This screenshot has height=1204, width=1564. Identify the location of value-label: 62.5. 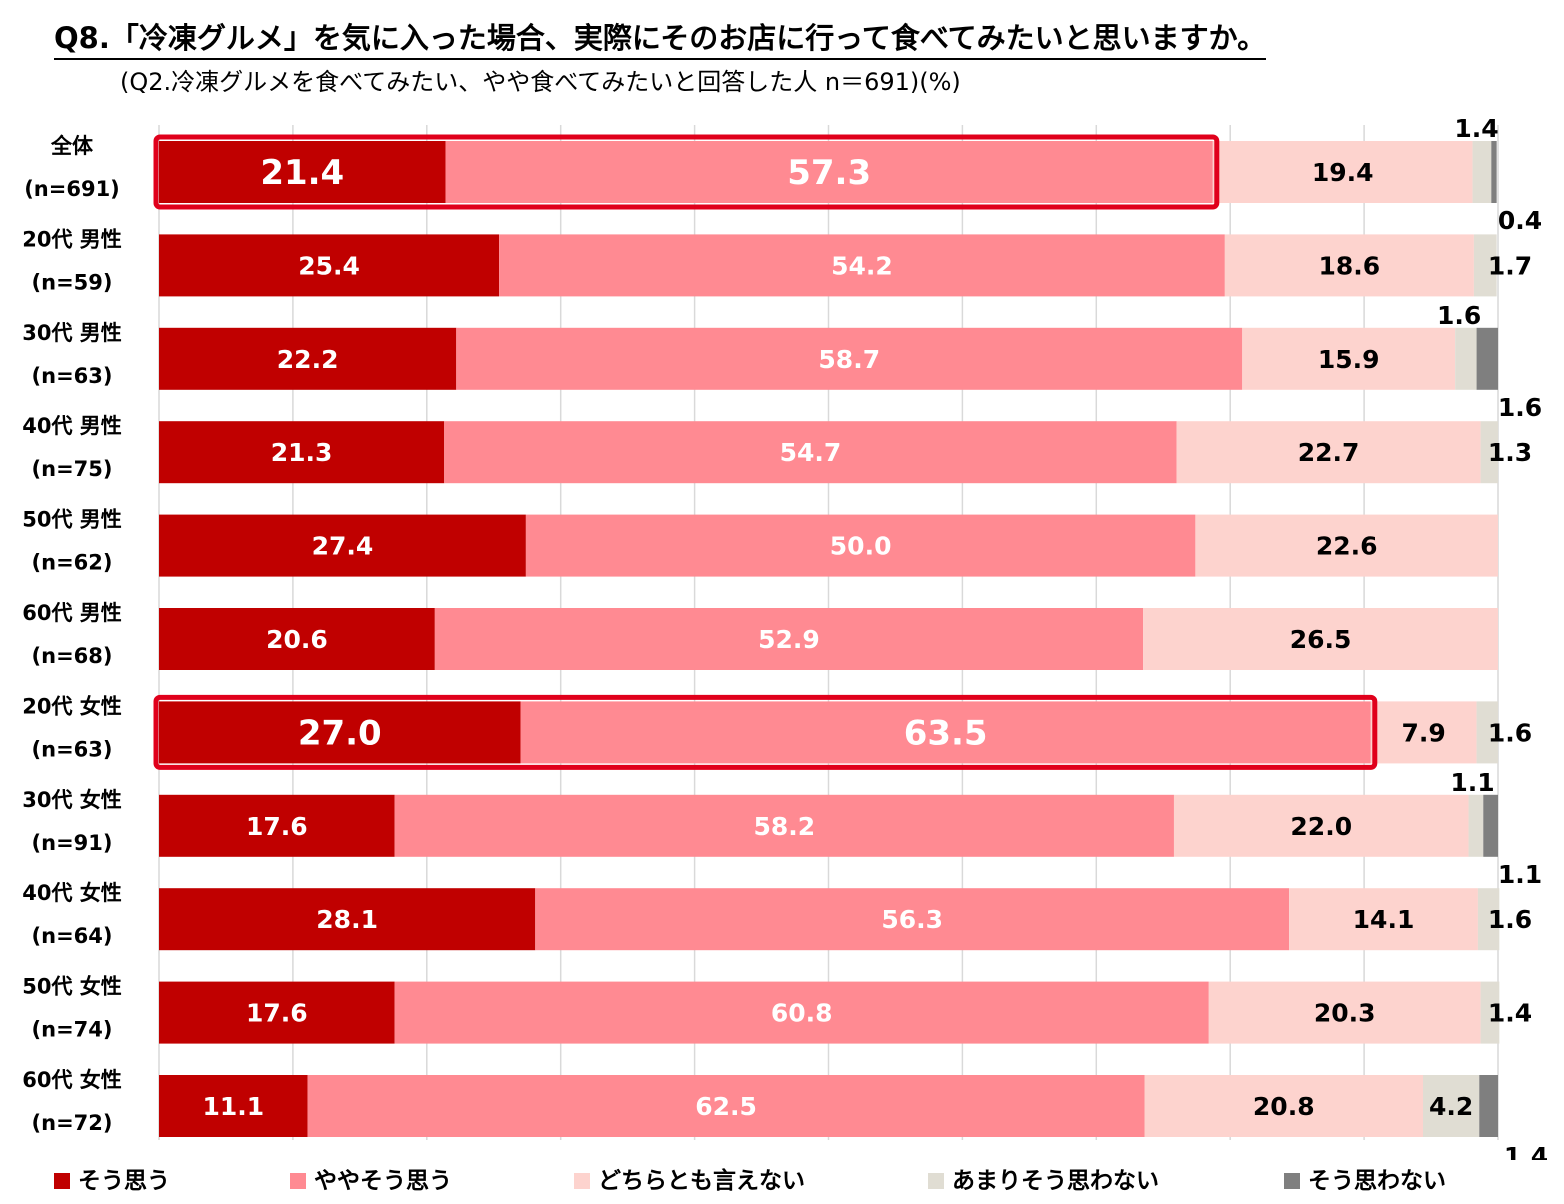
(726, 1106).